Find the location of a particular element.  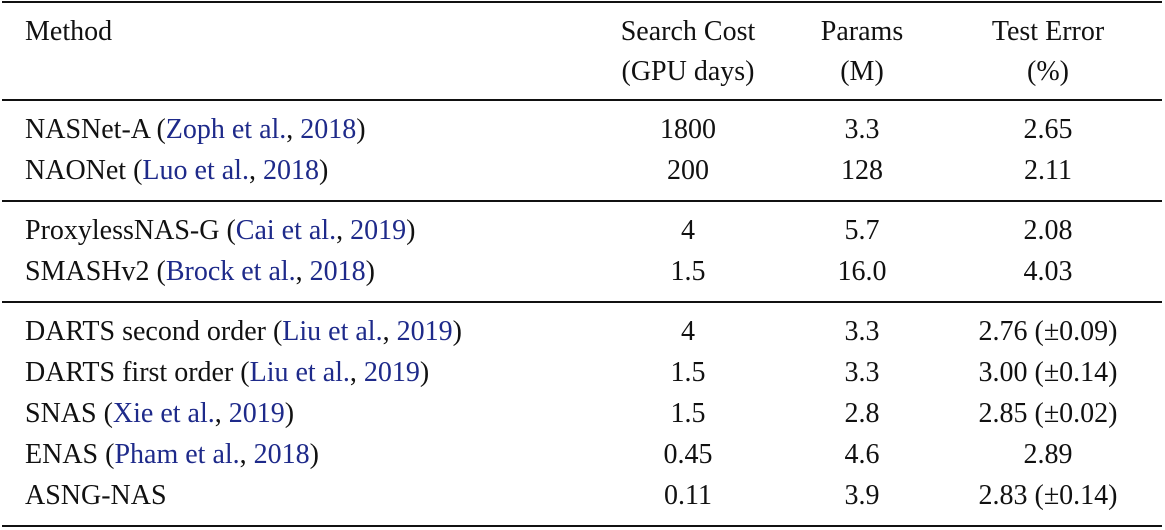

citation: Pham et al. is located at coordinates (177, 454).